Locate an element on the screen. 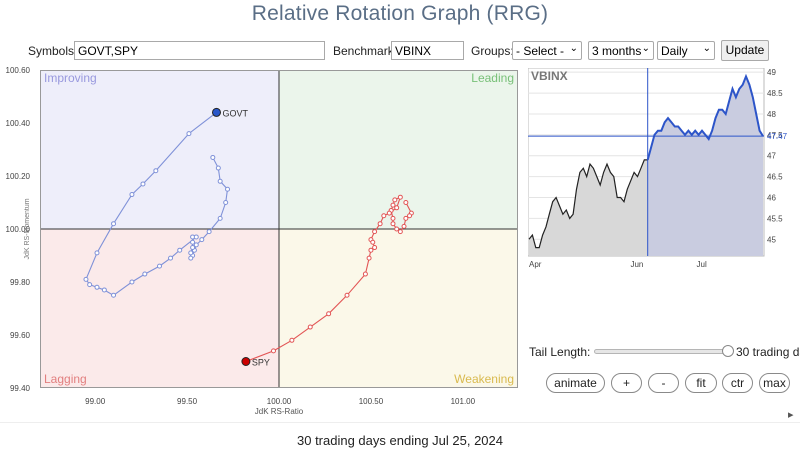 The width and height of the screenshot is (800, 450). tail-length-slider-handle is located at coordinates (728, 351).